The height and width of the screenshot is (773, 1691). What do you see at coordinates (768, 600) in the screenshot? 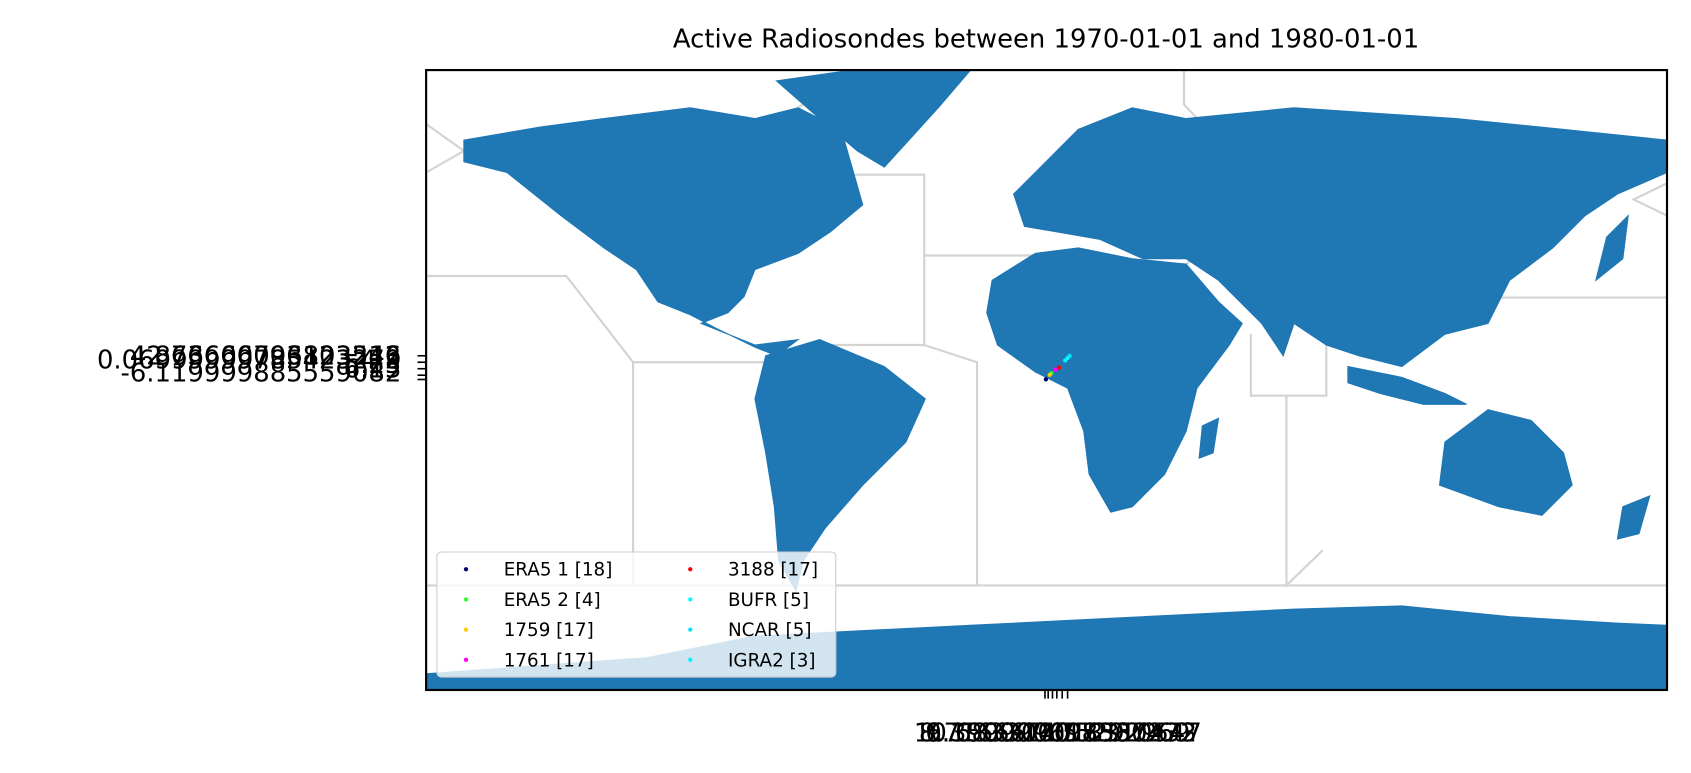
I see `legend-label: BUFR [5]` at bounding box center [768, 600].